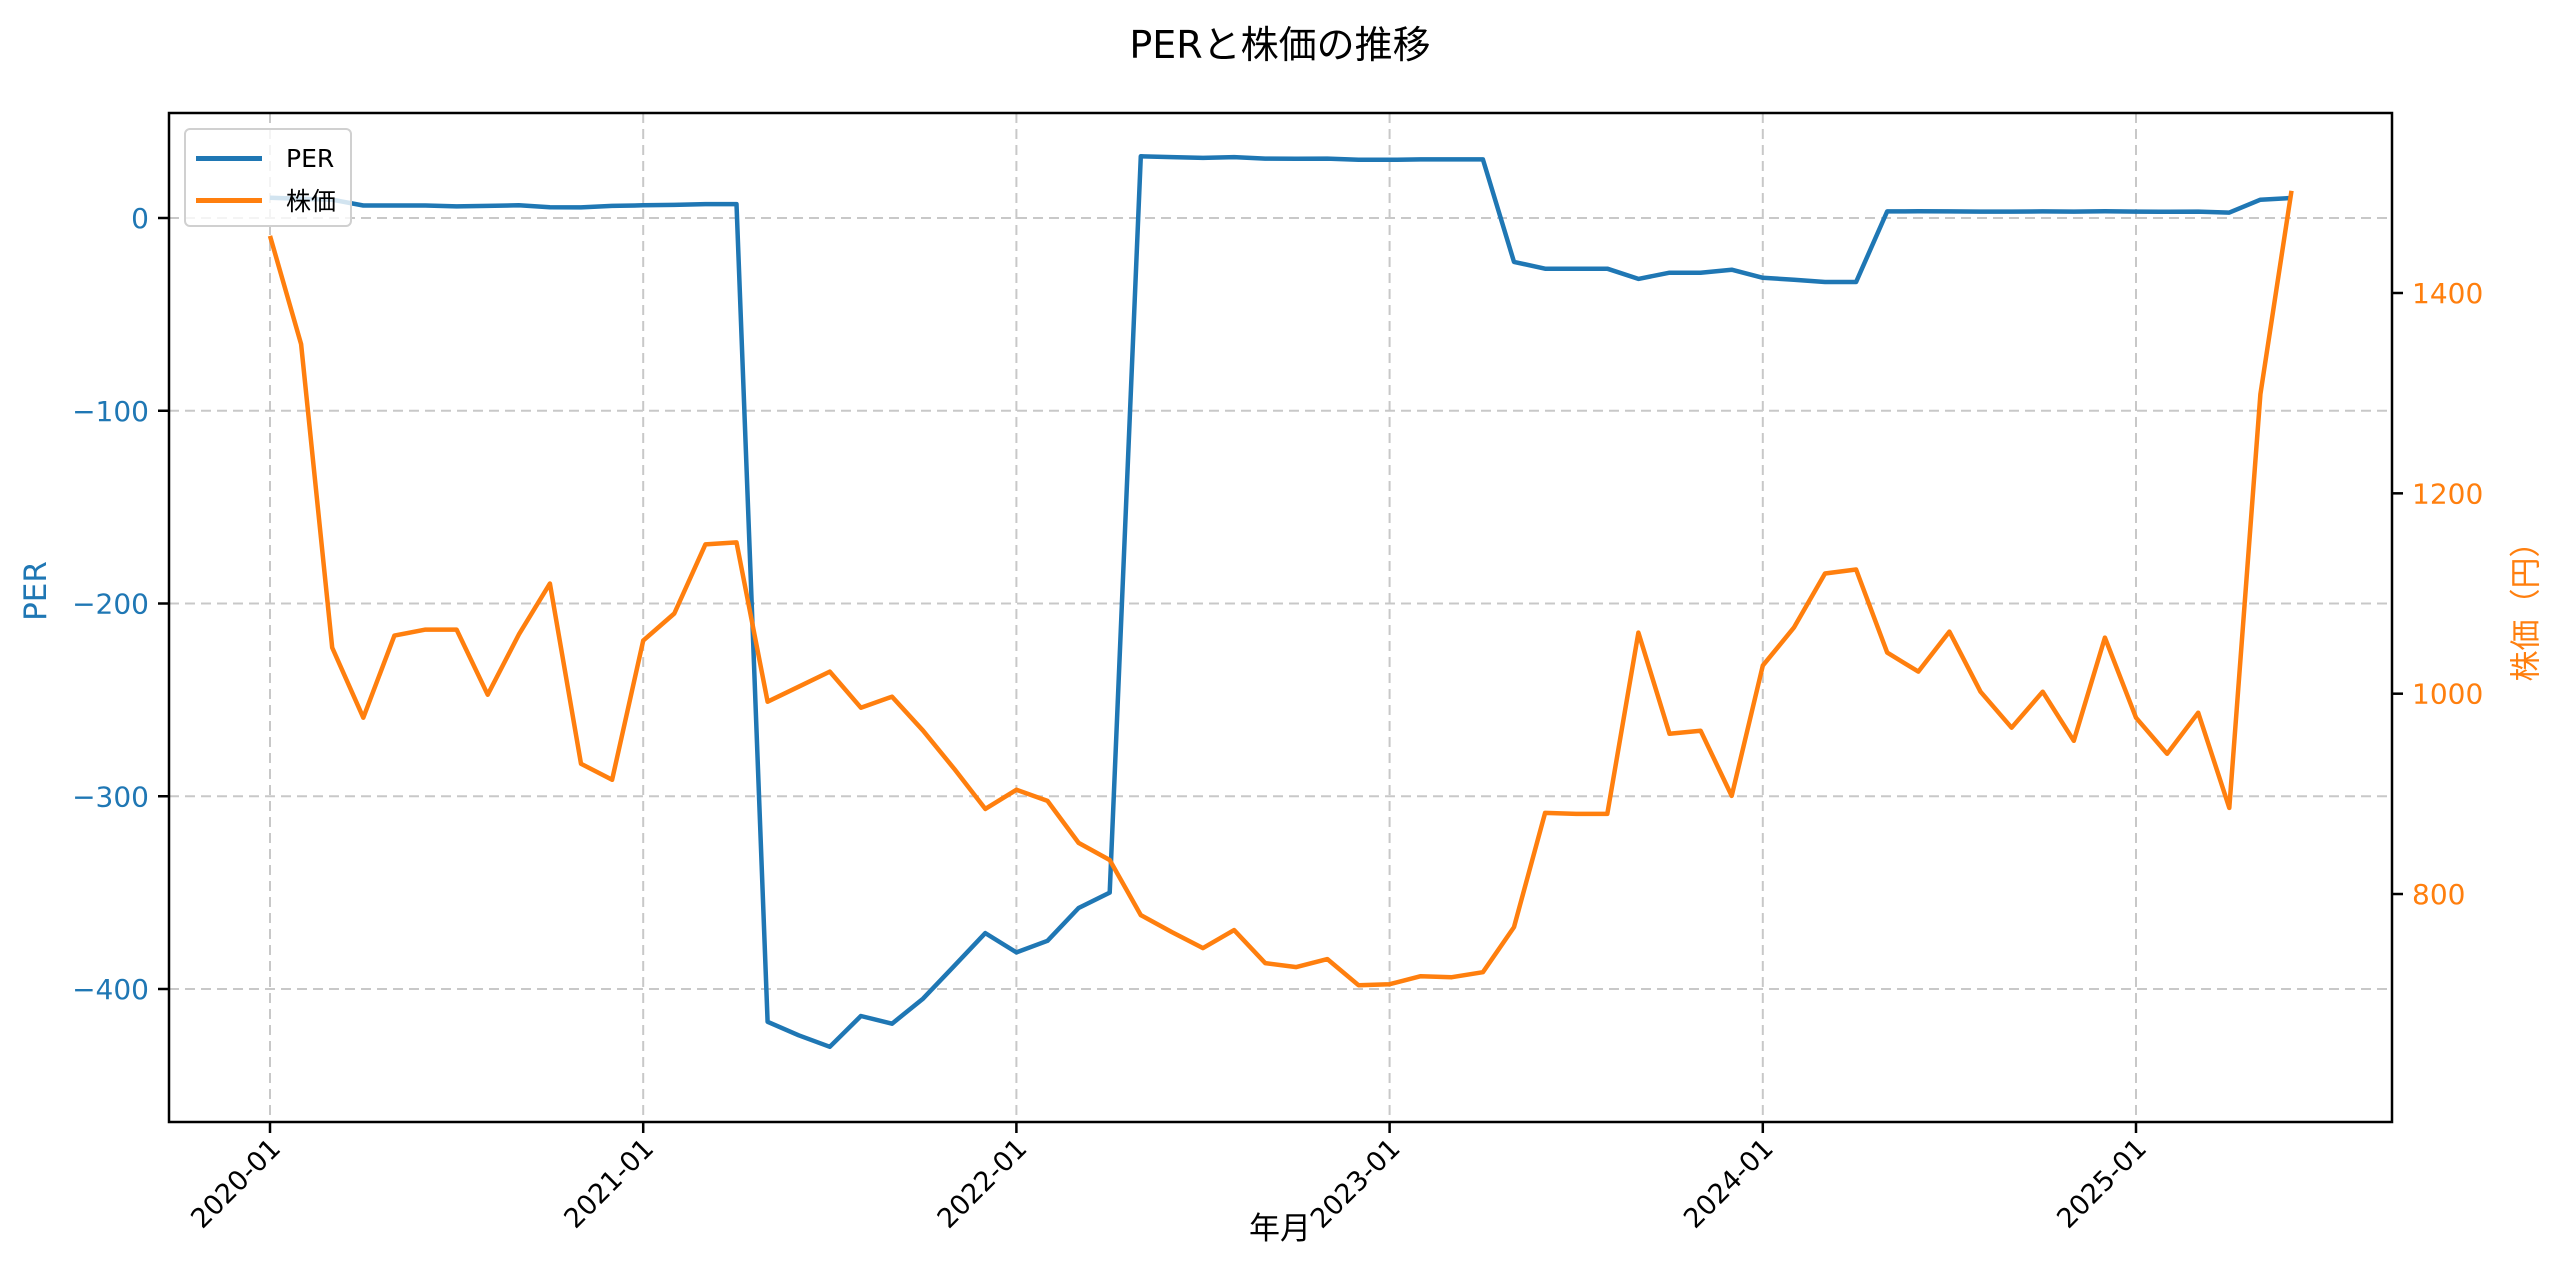 The height and width of the screenshot is (1269, 2560). What do you see at coordinates (229, 200) in the screenshot?
I see `legend-swatch-price` at bounding box center [229, 200].